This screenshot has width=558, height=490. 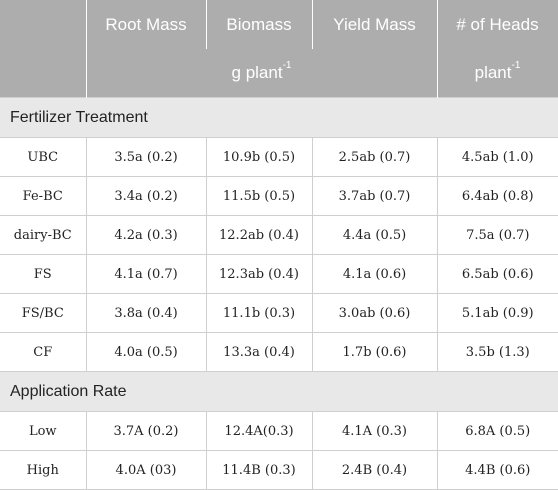 I want to click on row-label: UBC, so click(x=43, y=157).